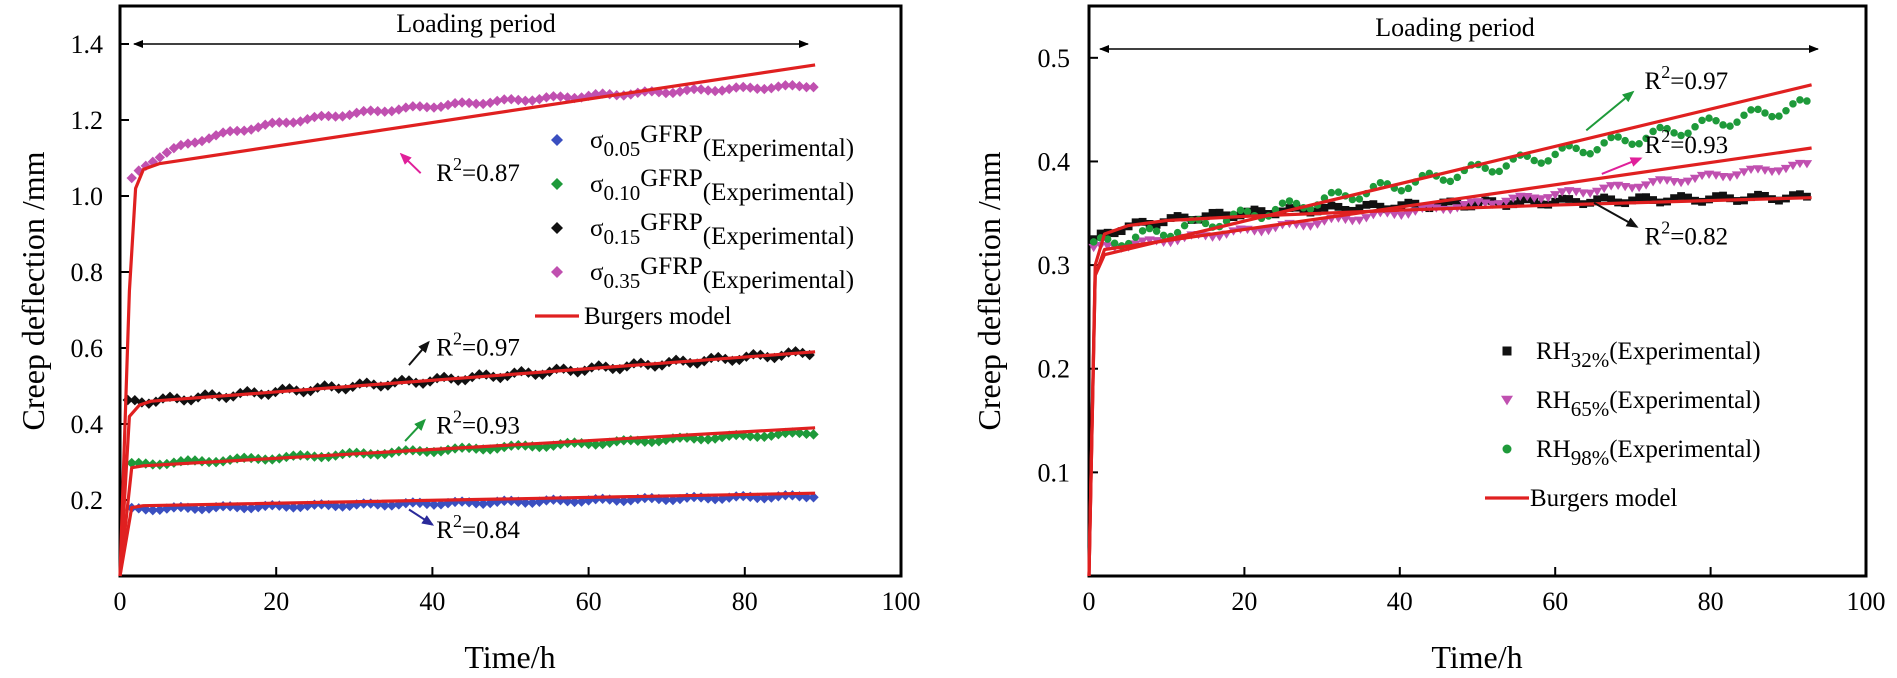  What do you see at coordinates (1400, 601) in the screenshot?
I see `x-tick-label: 40` at bounding box center [1400, 601].